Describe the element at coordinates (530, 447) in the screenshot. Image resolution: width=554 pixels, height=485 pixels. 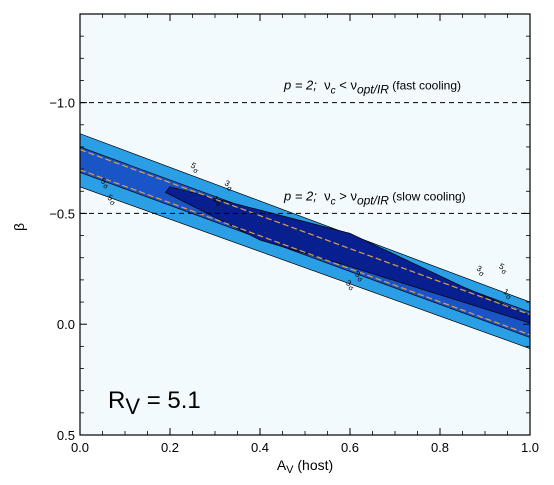
I see `x-tick-label: 1.0` at that location.